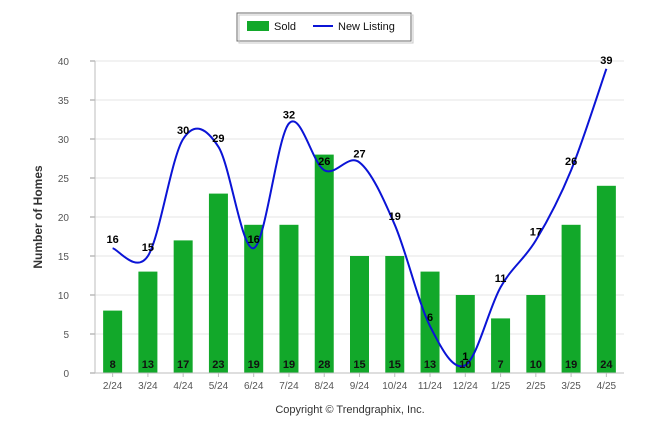  Describe the element at coordinates (258, 26) in the screenshot. I see `legend-swatch-sold` at that location.